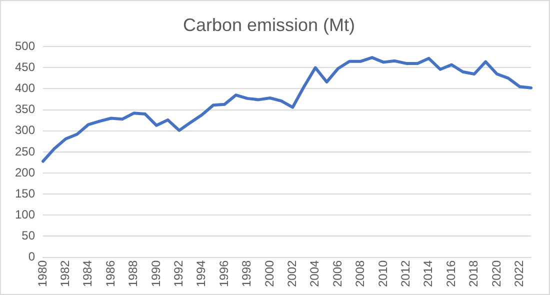 This screenshot has height=295, width=550. I want to click on x-tick-label: 1990, so click(155, 274).